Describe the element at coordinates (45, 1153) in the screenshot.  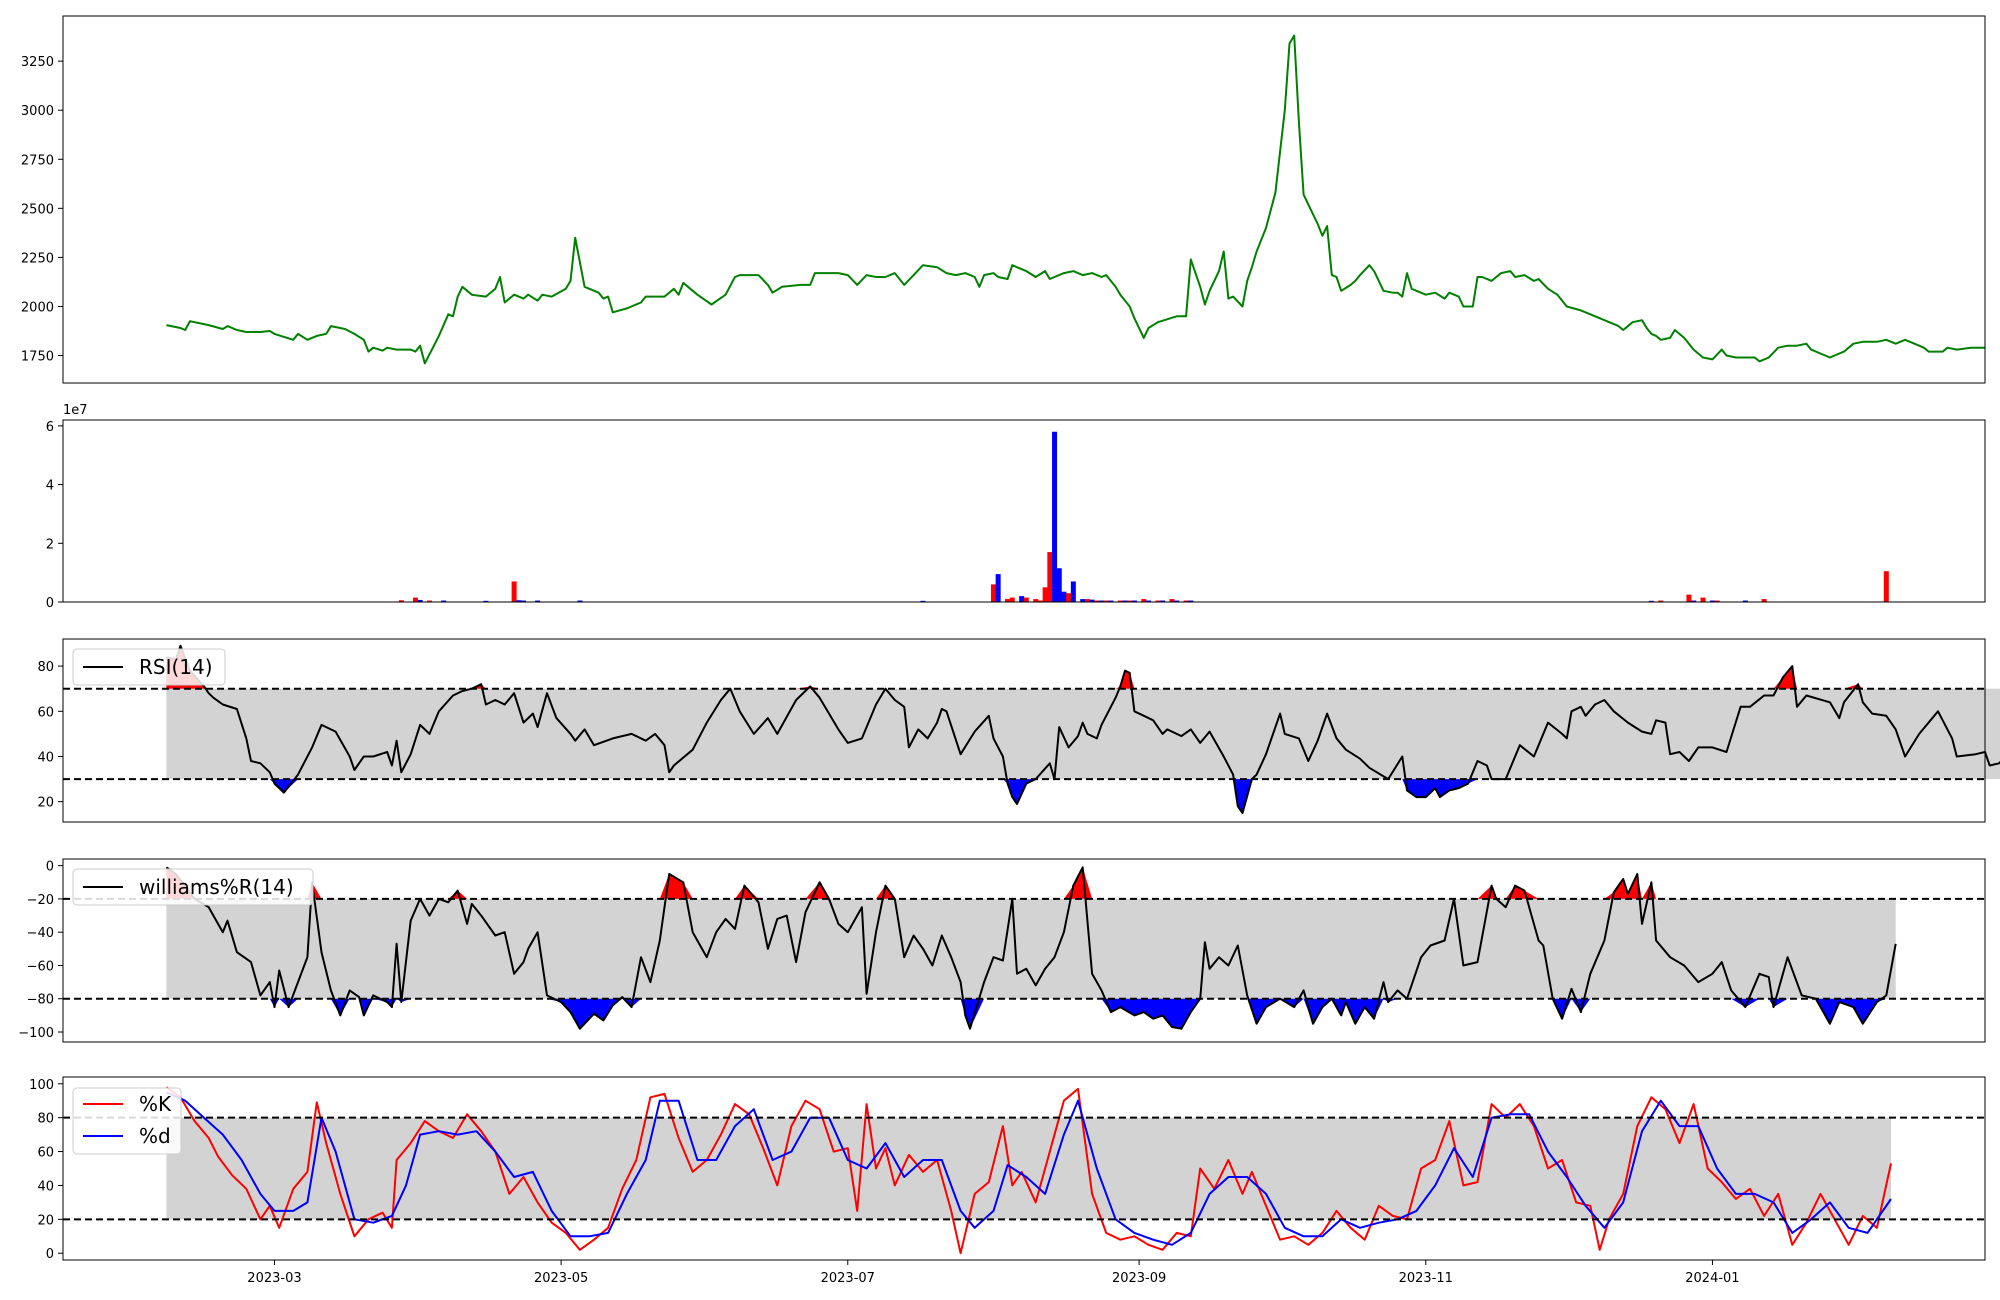
I see `y-tick-label: 60` at that location.